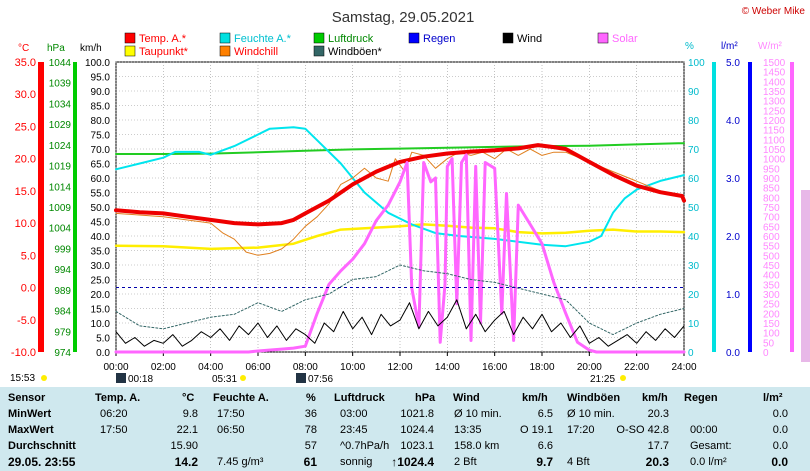  What do you see at coordinates (425, 398) in the screenshot?
I see `stats-header-press-unit: hPa` at bounding box center [425, 398].